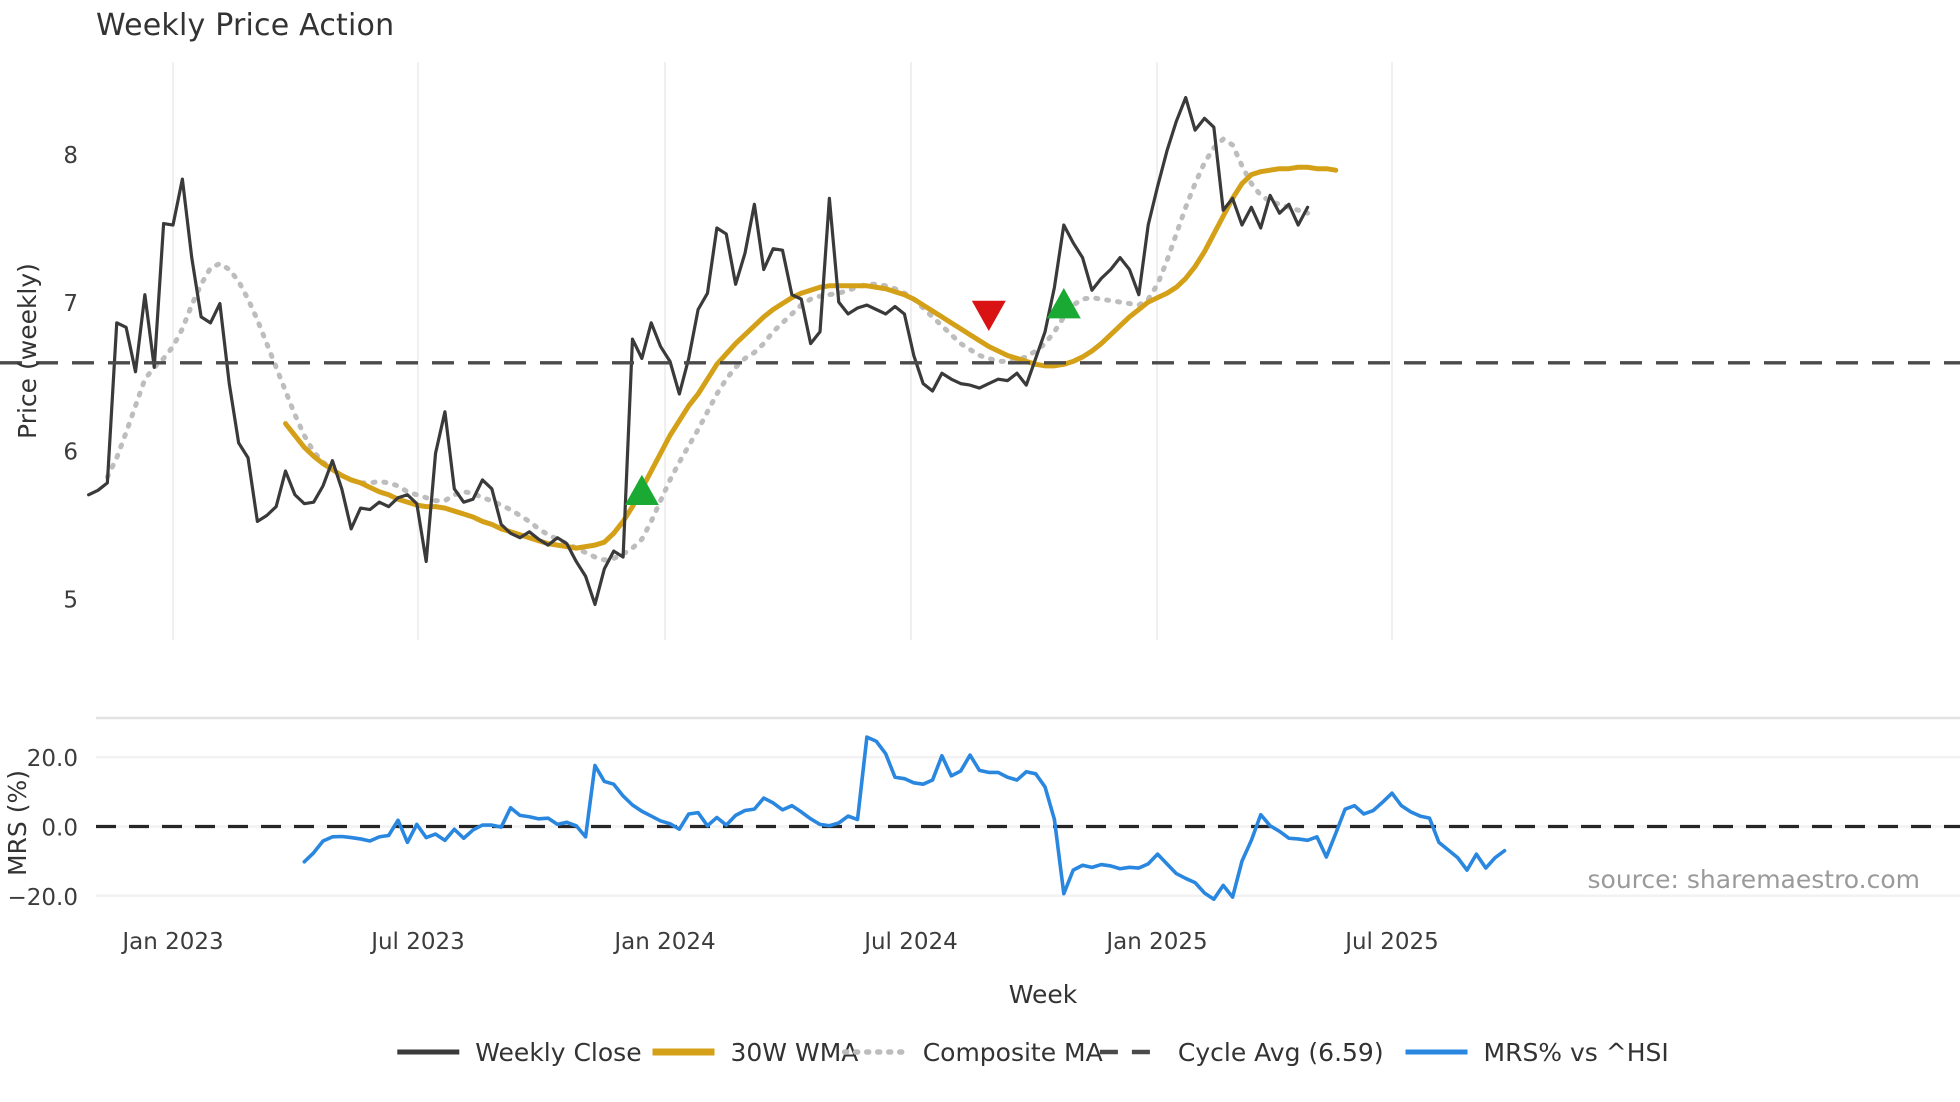  Describe the element at coordinates (70, 378) in the screenshot. I see `price-y-axis: 5 6 7 8` at that location.